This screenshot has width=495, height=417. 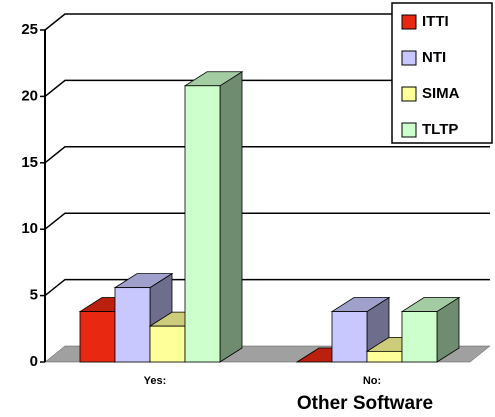 What do you see at coordinates (34, 295) in the screenshot?
I see `y-tick-label: 5` at bounding box center [34, 295].